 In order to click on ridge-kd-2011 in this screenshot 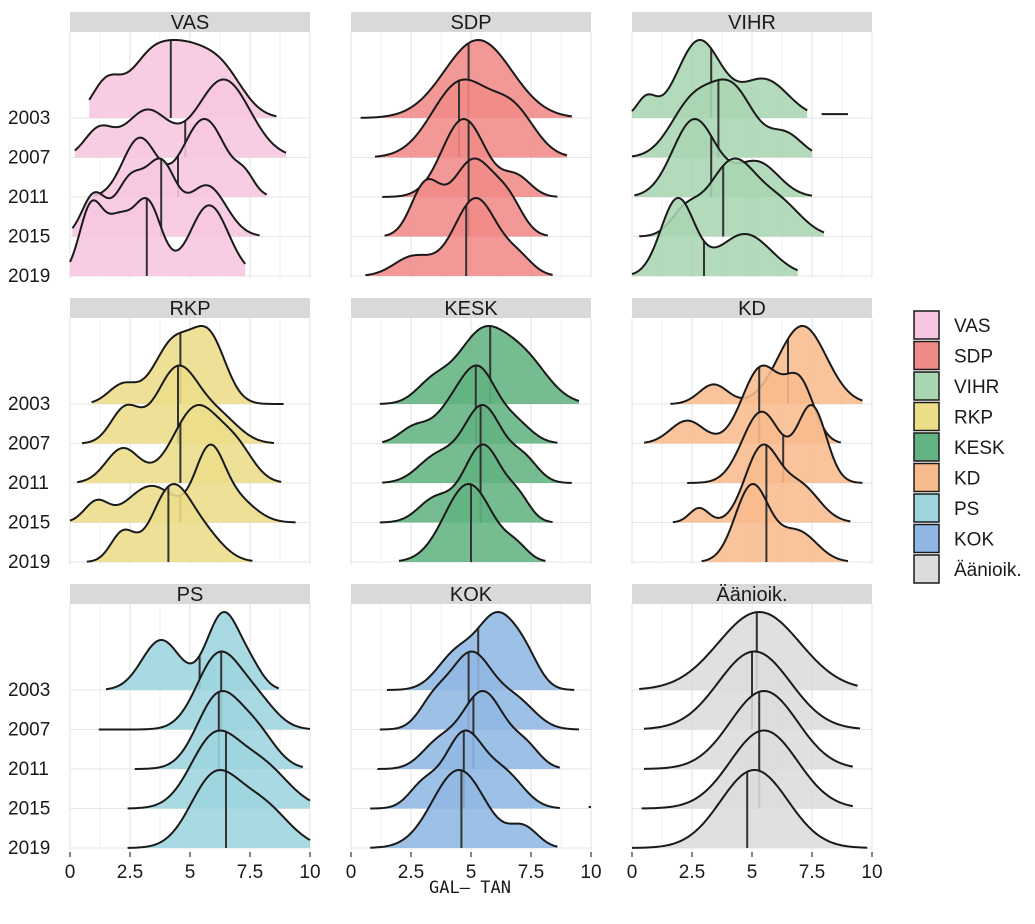, I will do `click(775, 443)`.